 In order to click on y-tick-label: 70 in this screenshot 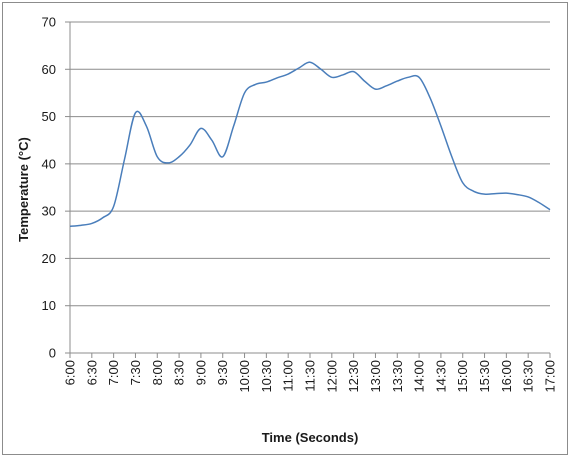, I will do `click(49, 22)`.